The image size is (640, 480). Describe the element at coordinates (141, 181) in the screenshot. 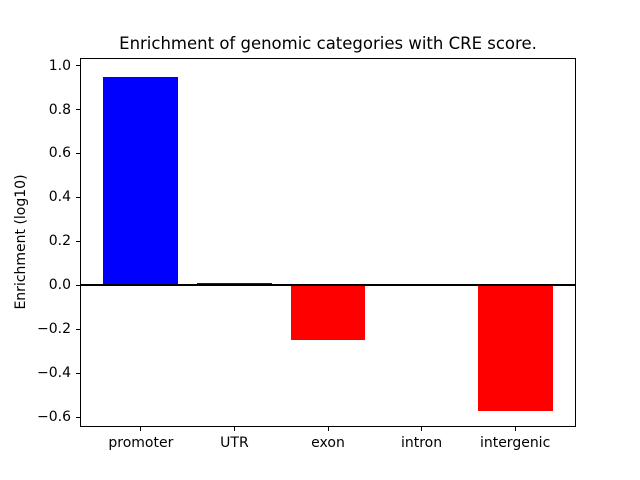

I see `bar-promoter` at that location.